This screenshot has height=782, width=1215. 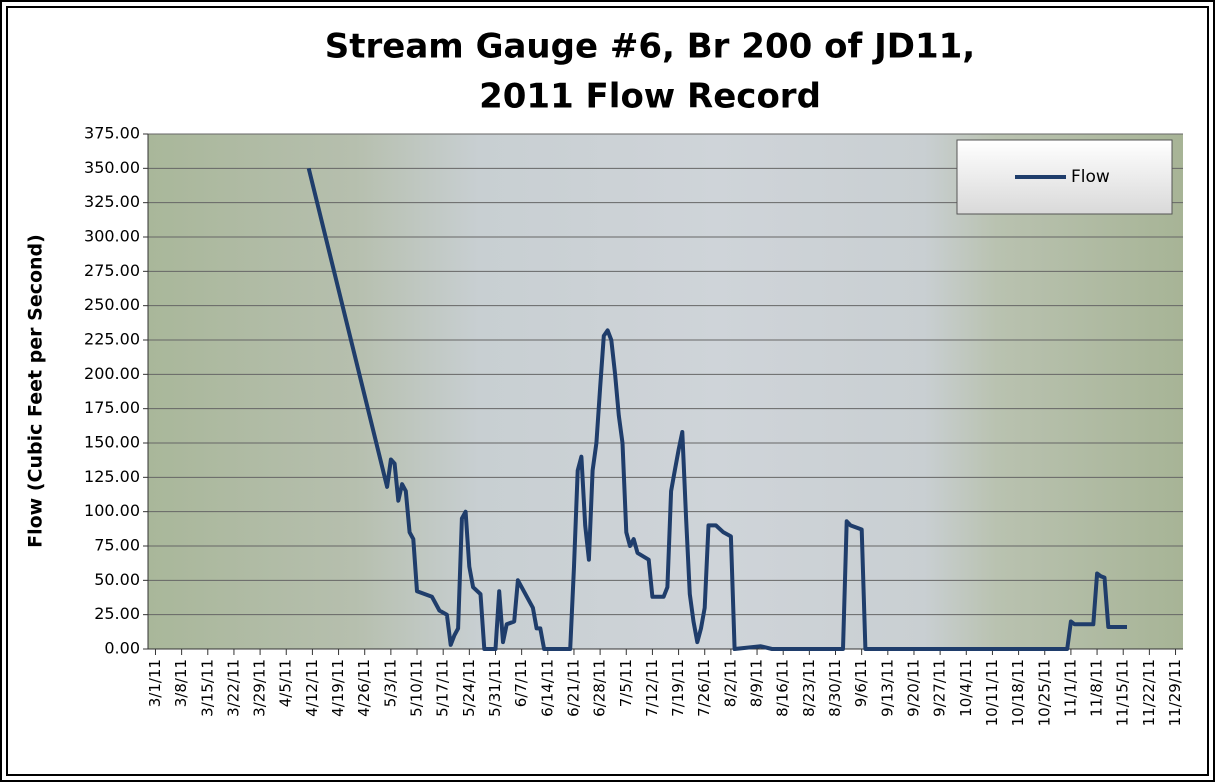 What do you see at coordinates (112, 476) in the screenshot?
I see `y-tick-label: 125.00` at bounding box center [112, 476].